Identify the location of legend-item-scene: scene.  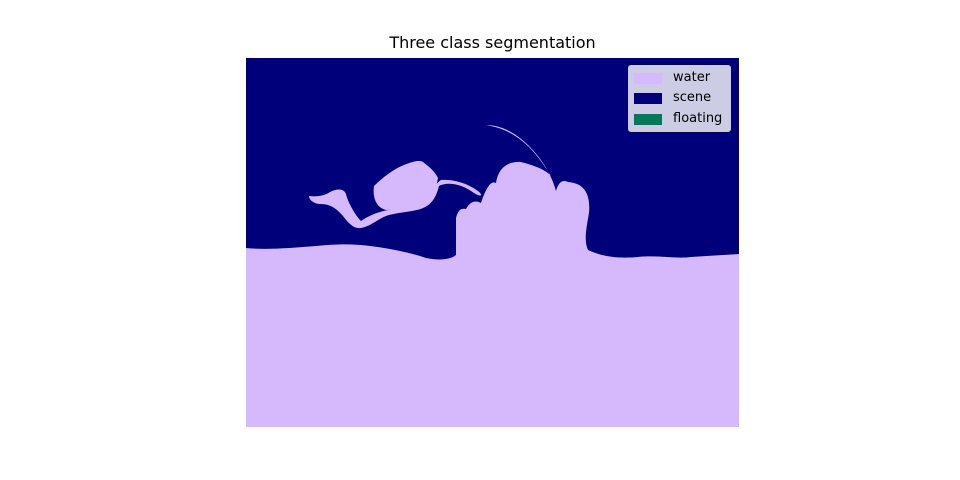
(672, 98).